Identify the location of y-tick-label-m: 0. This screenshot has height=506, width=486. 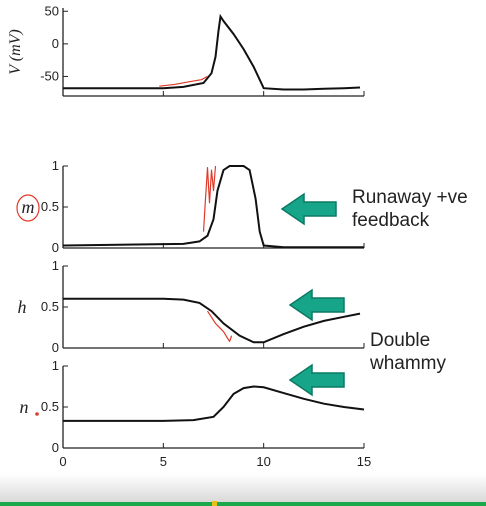
(55, 247).